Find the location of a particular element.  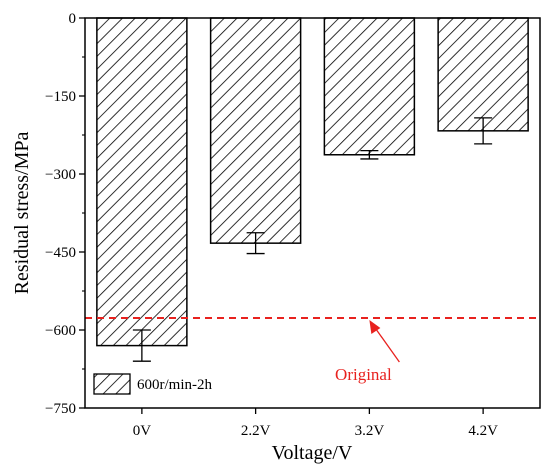

error-bar-3.2V is located at coordinates (369, 154).